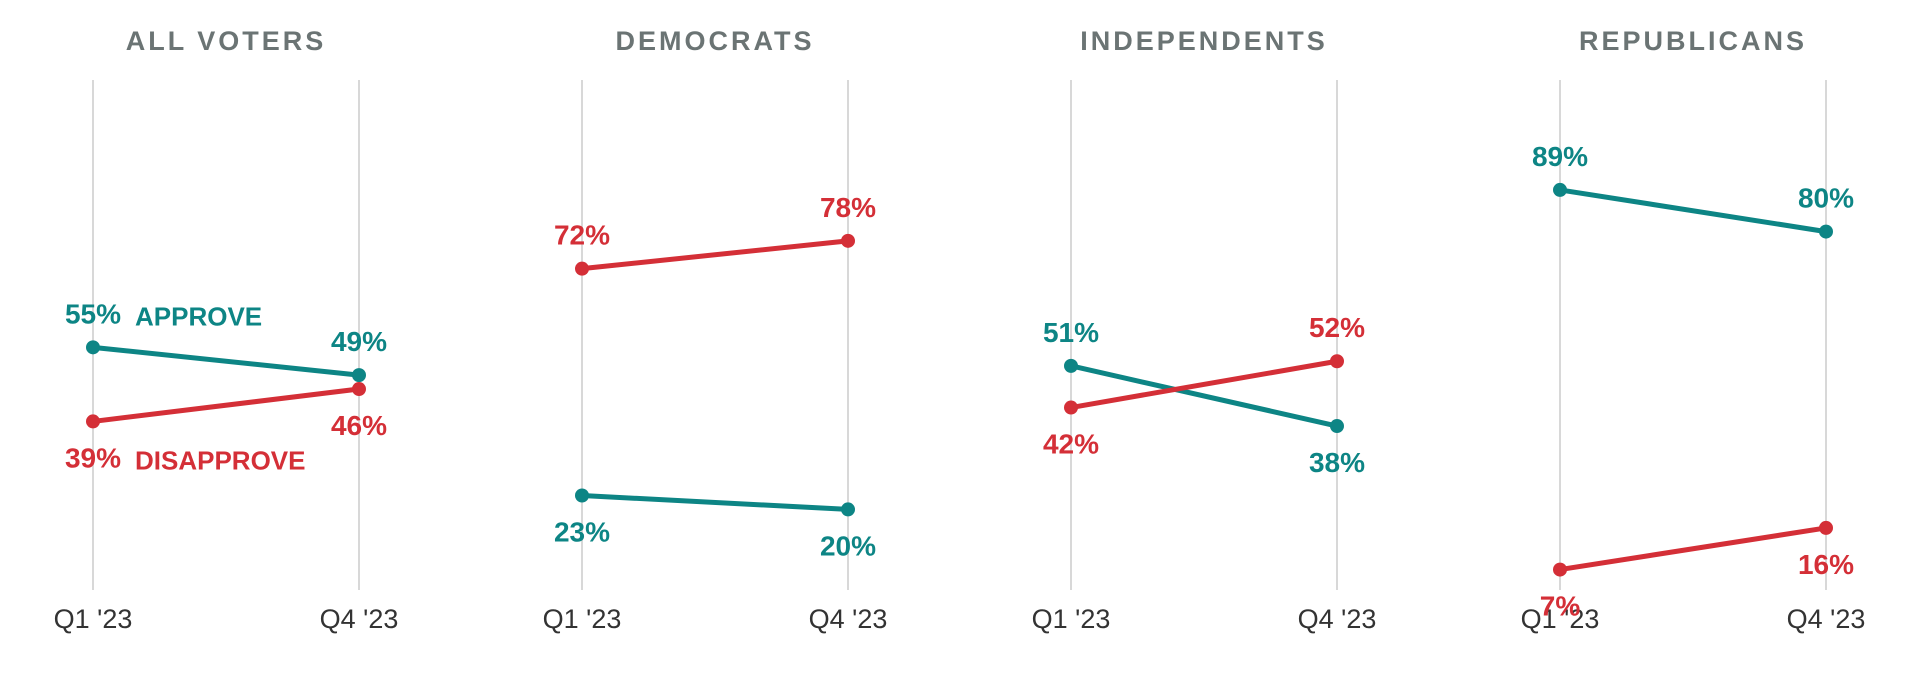 Image resolution: width=1920 pixels, height=691 pixels. I want to click on data-label: 39%, so click(93, 457).